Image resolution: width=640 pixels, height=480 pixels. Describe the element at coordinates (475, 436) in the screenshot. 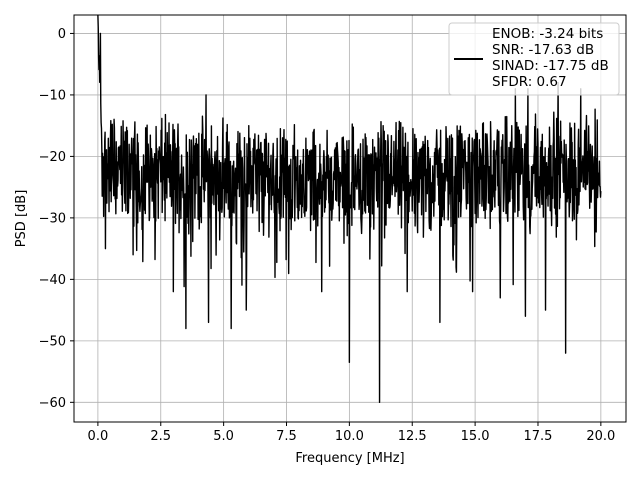

I see `x-tick-label: 15.0` at that location.